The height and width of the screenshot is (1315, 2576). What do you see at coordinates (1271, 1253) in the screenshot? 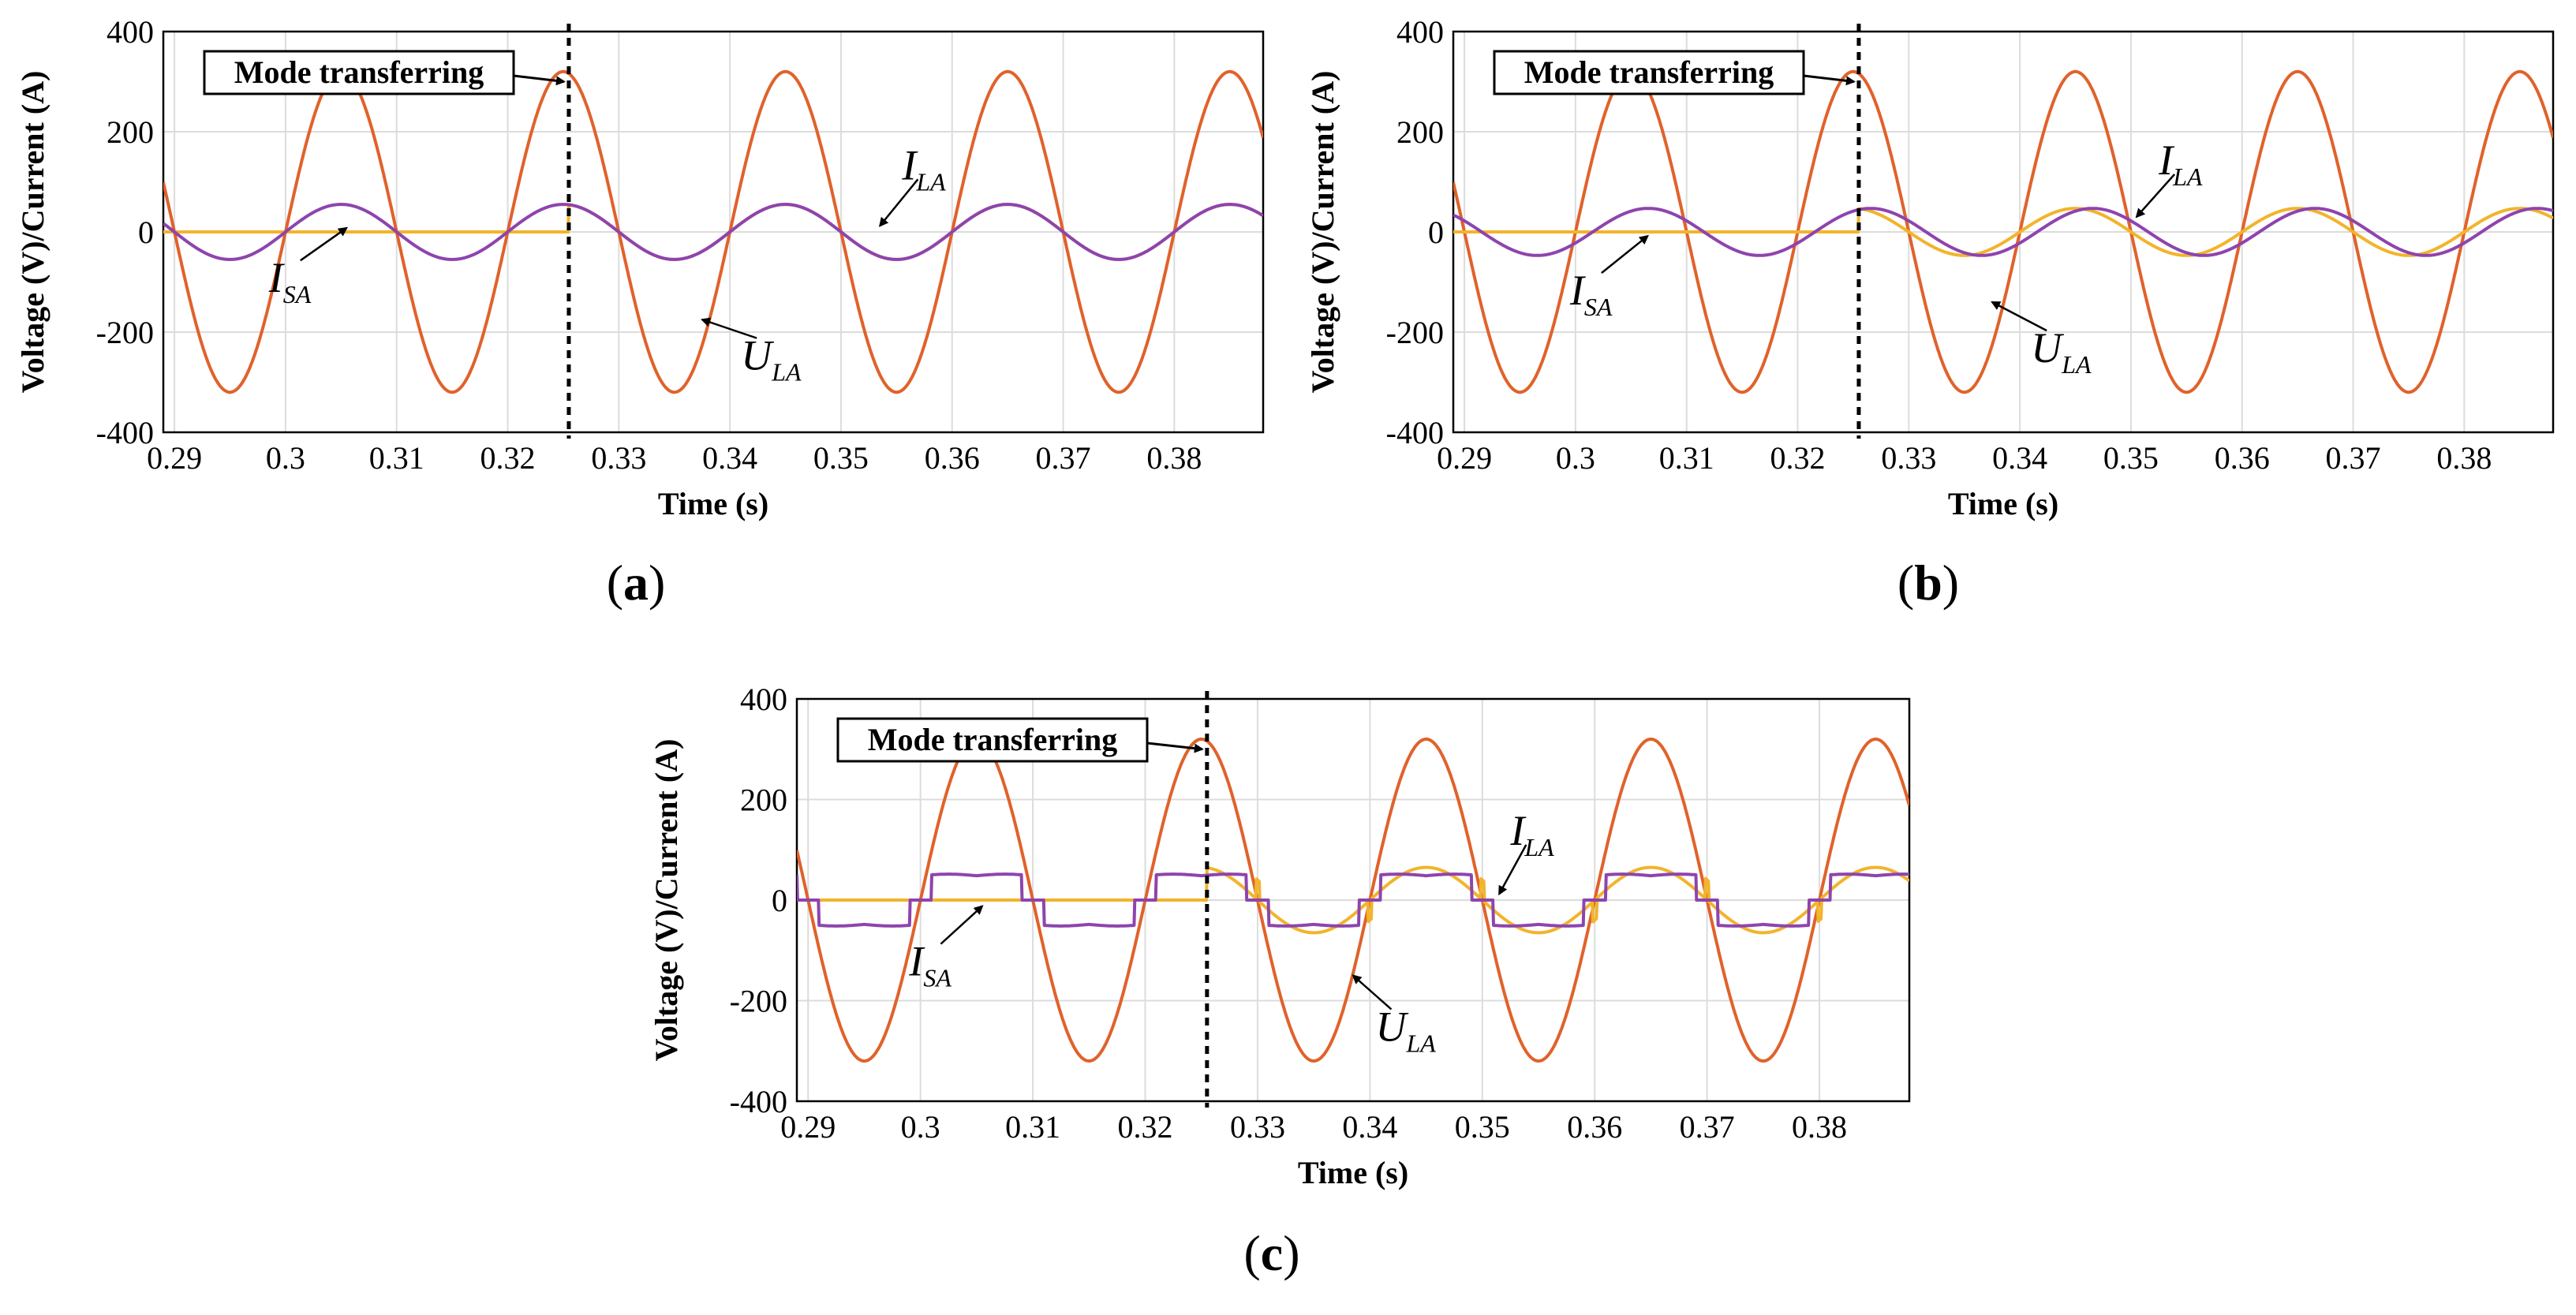
I see `panel-caption: (c)` at bounding box center [1271, 1253].